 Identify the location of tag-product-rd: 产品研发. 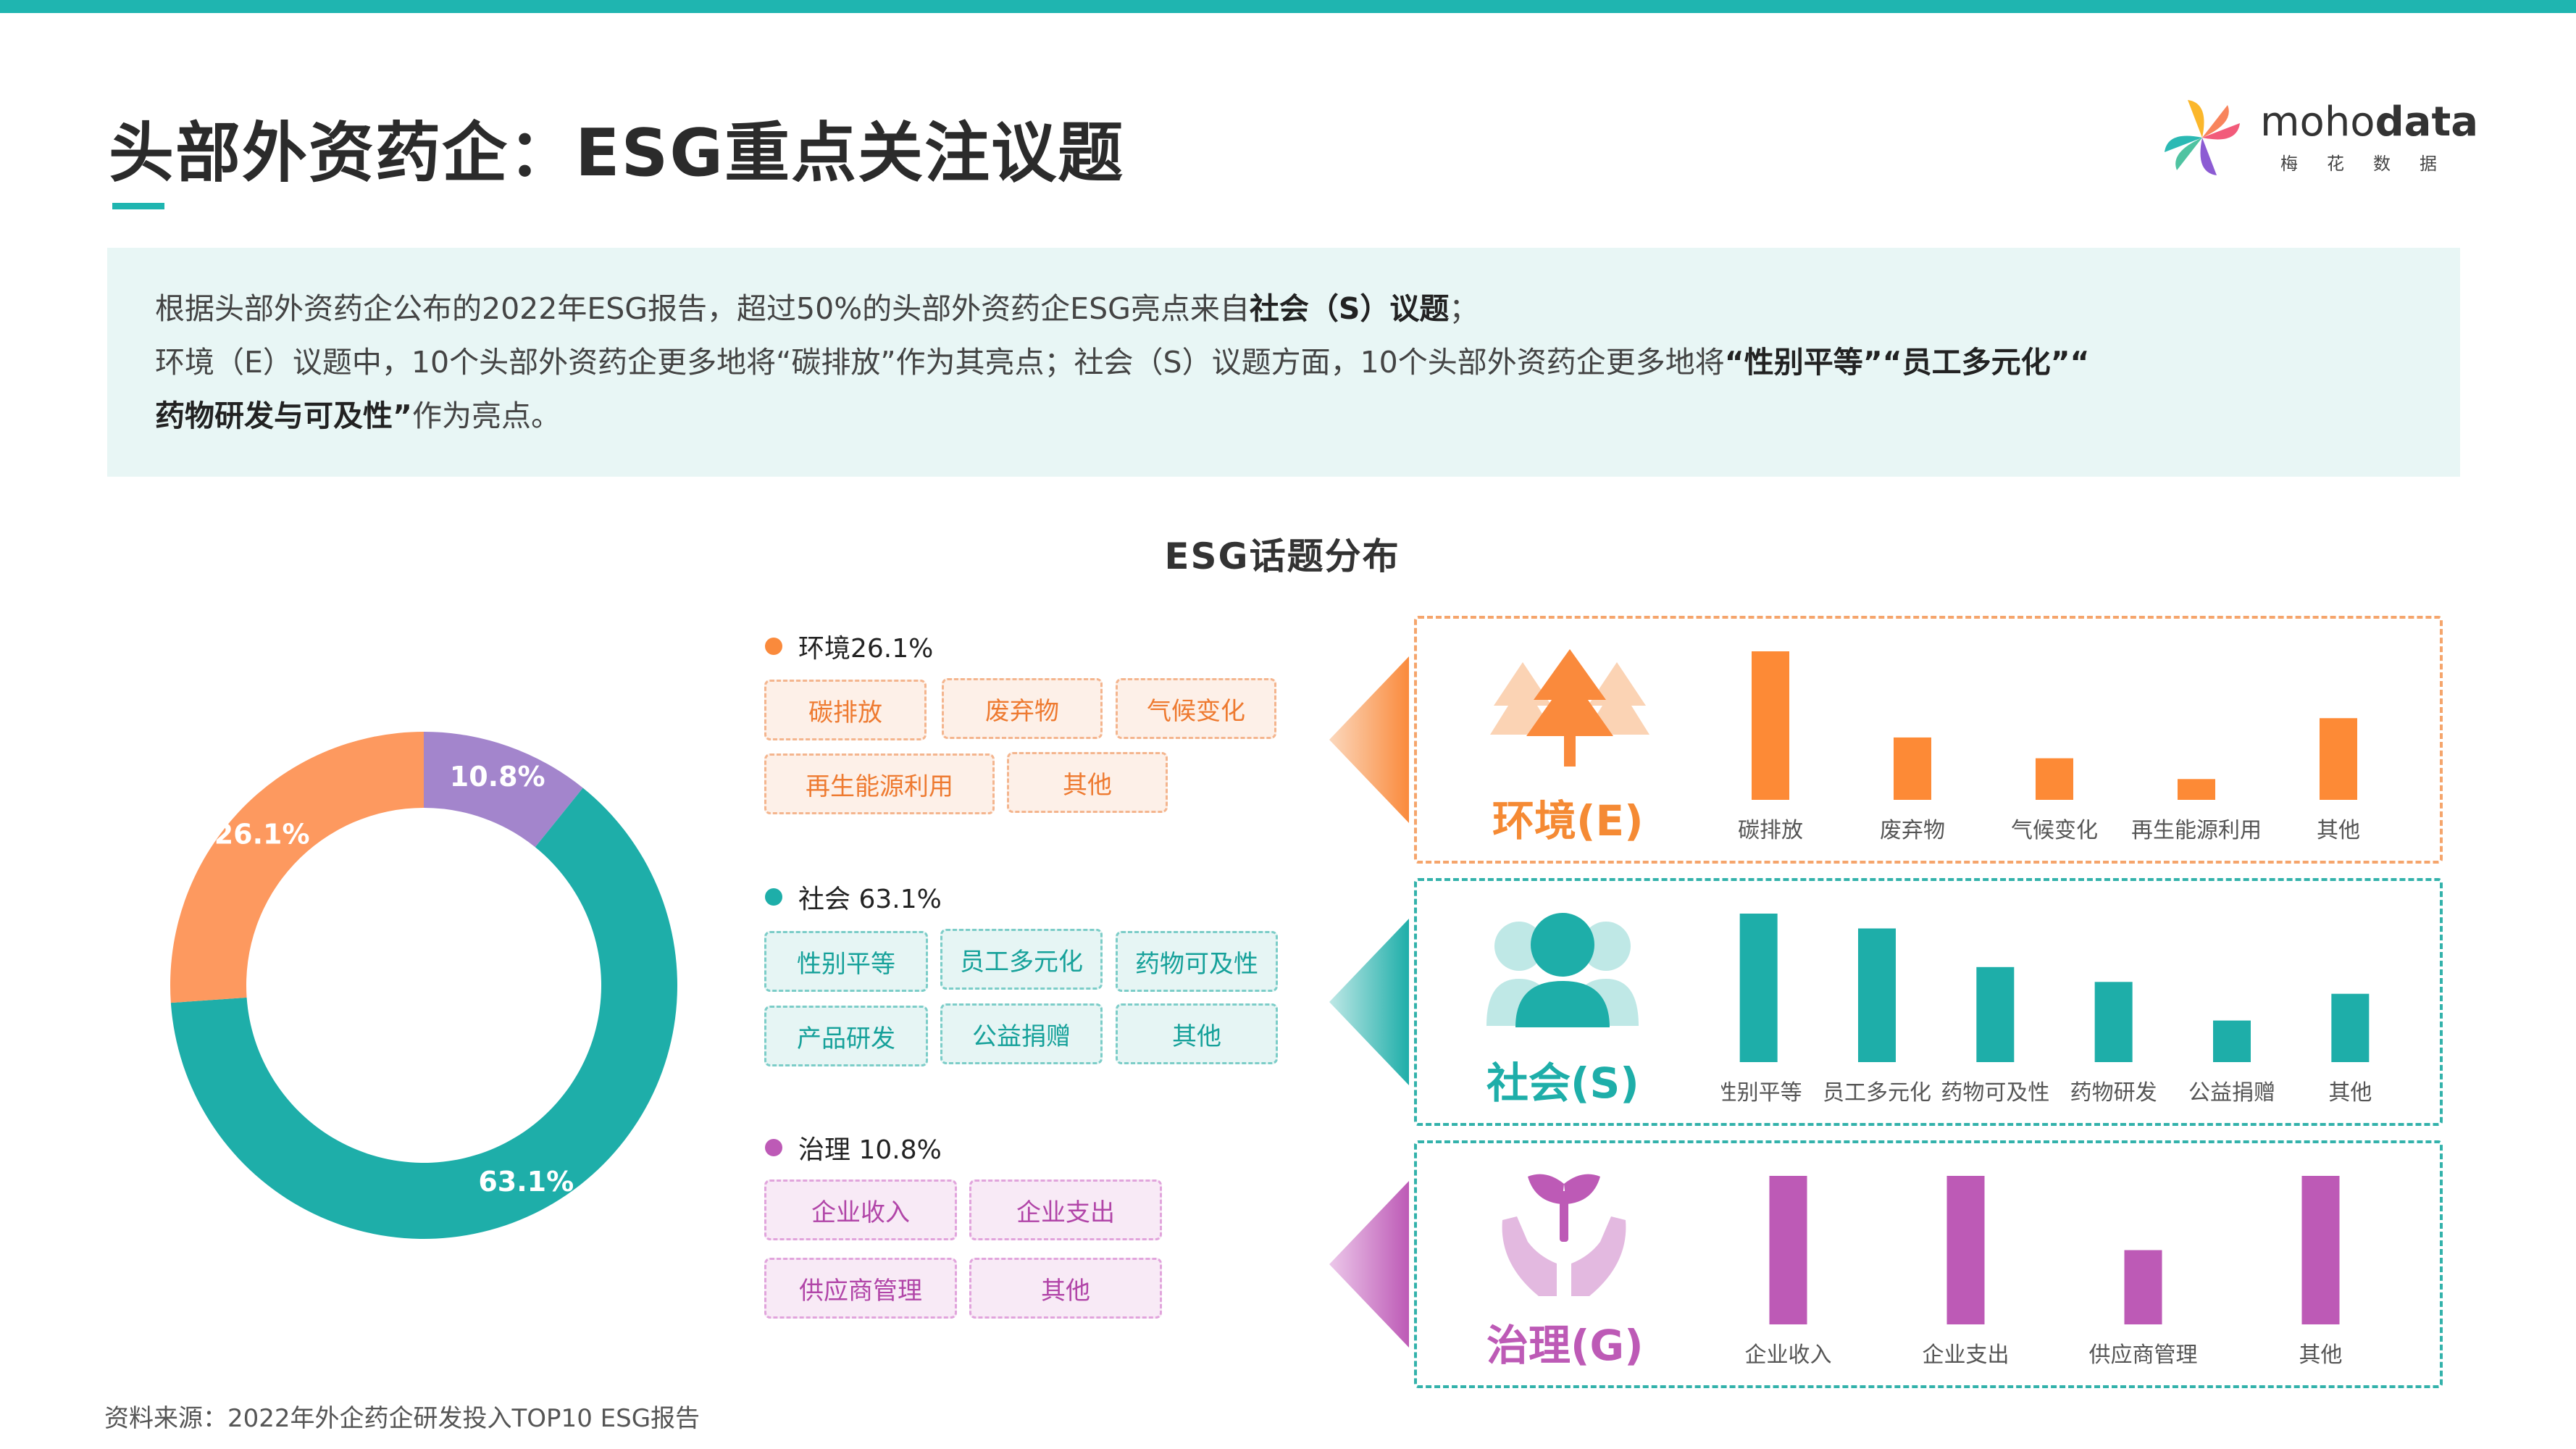
(846, 1036).